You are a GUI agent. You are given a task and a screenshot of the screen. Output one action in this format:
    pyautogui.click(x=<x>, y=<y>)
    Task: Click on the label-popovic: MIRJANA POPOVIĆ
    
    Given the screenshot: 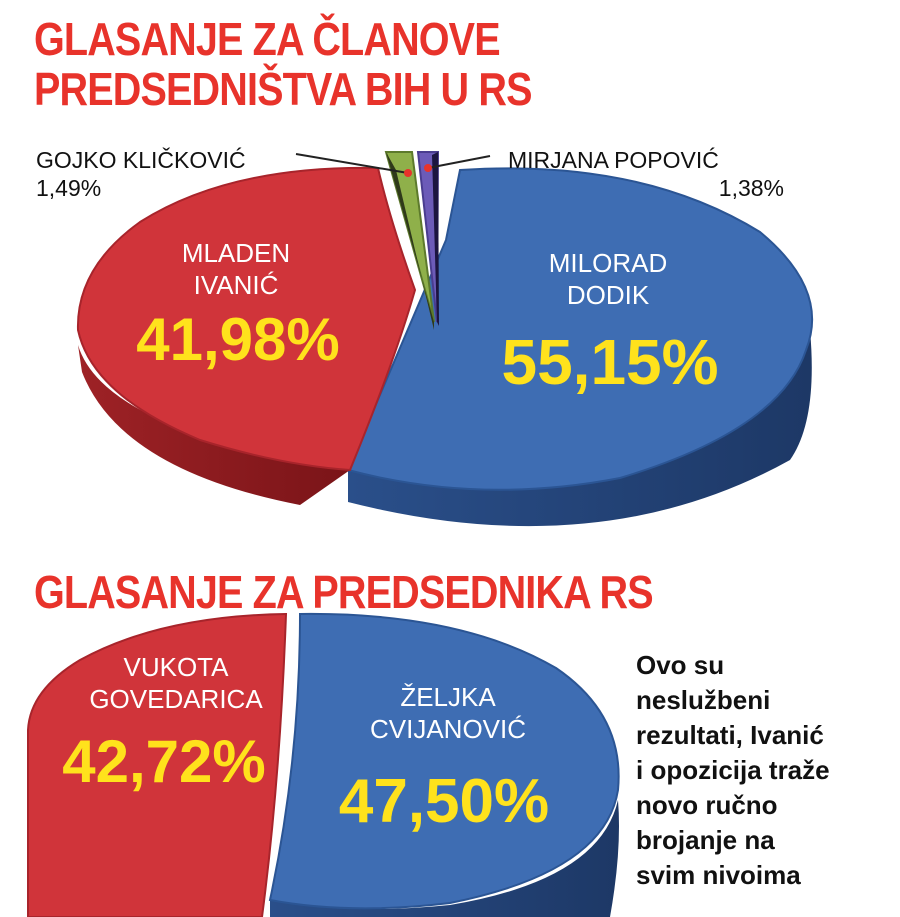 What is the action you would take?
    pyautogui.click(x=613, y=160)
    